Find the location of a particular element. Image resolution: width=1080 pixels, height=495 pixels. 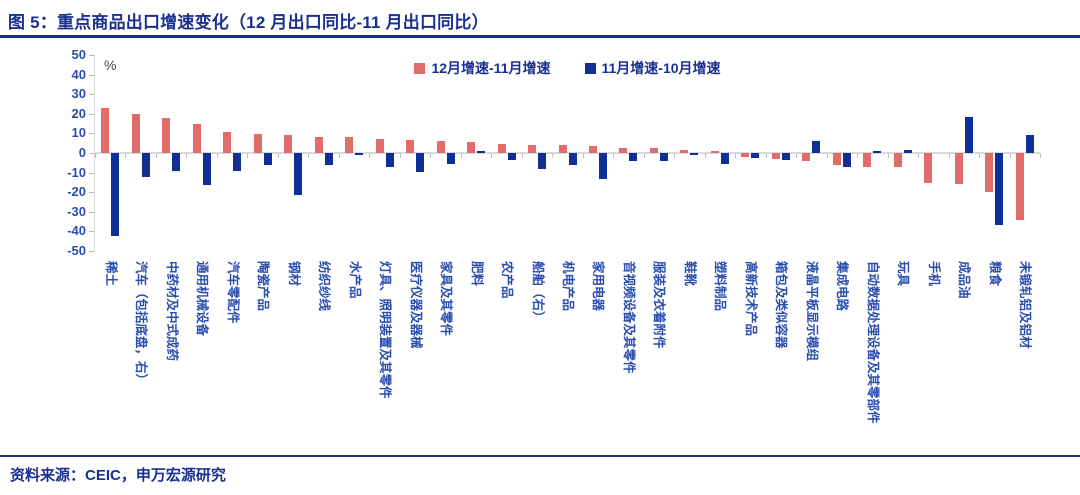

y-tick-label: 40 is located at coordinates (78, 74).